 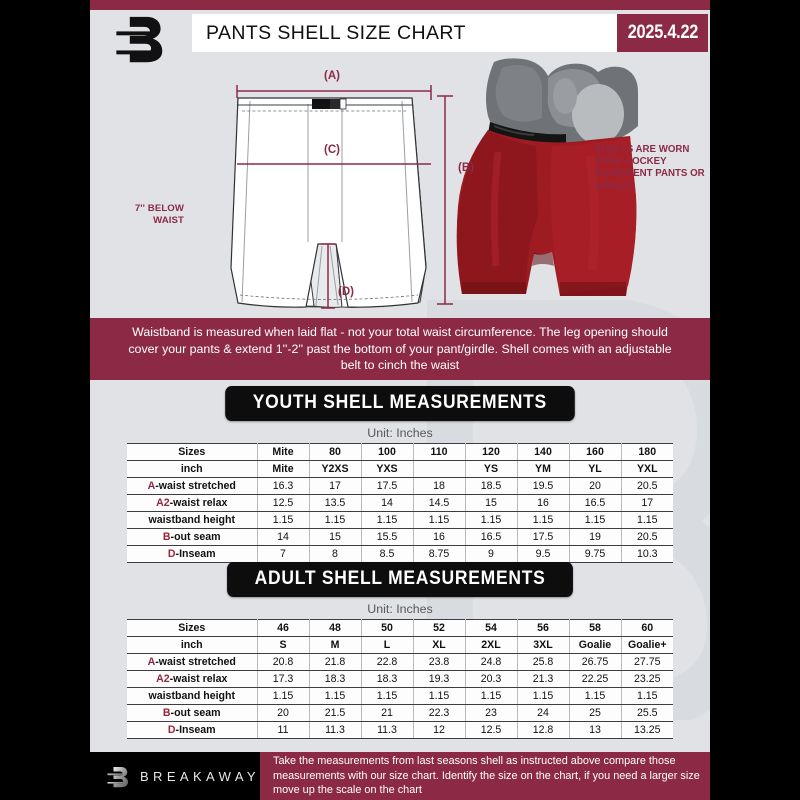 I want to click on table-cell: 16.3, so click(x=283, y=486).